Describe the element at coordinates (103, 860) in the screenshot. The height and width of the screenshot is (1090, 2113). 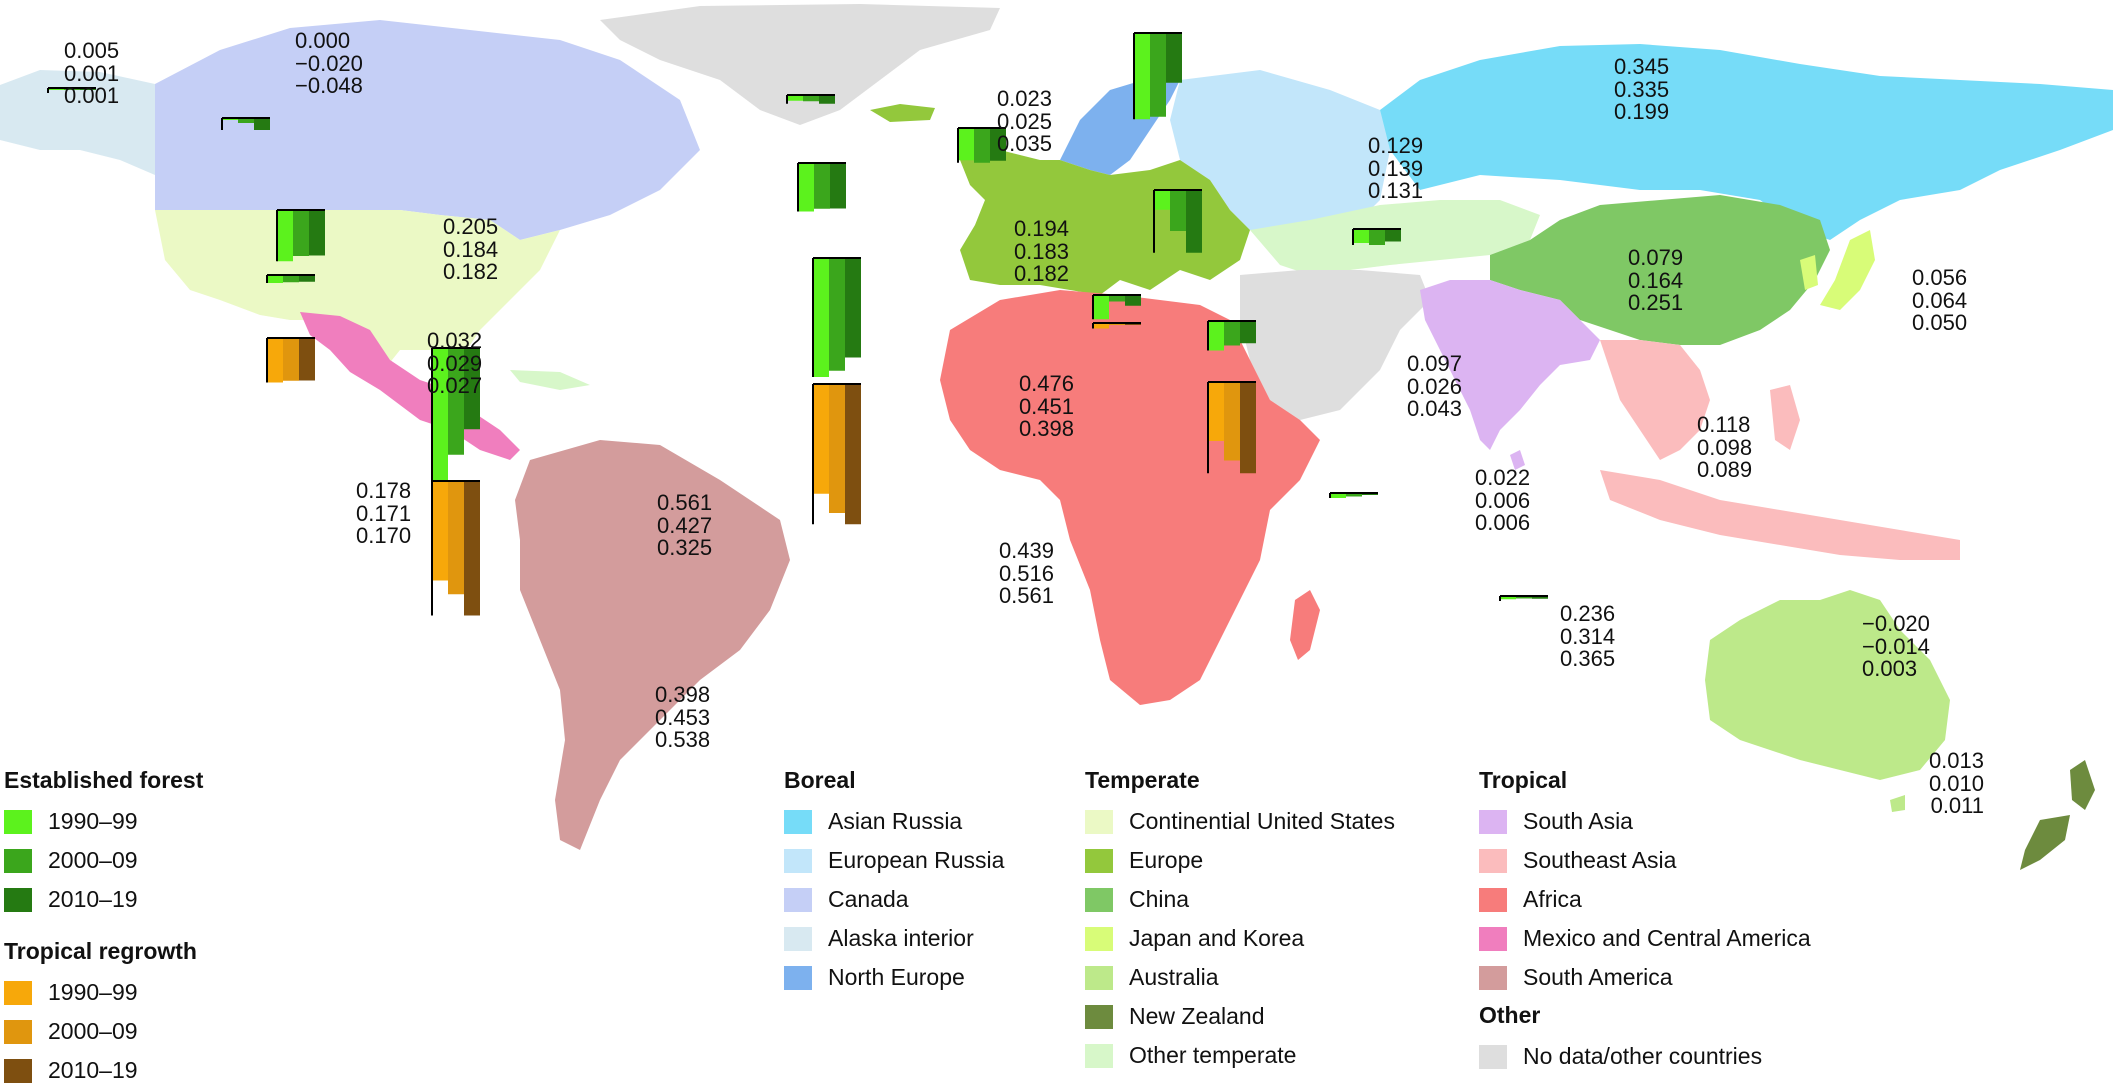
I see `legend-established-2000: 2000–09` at that location.